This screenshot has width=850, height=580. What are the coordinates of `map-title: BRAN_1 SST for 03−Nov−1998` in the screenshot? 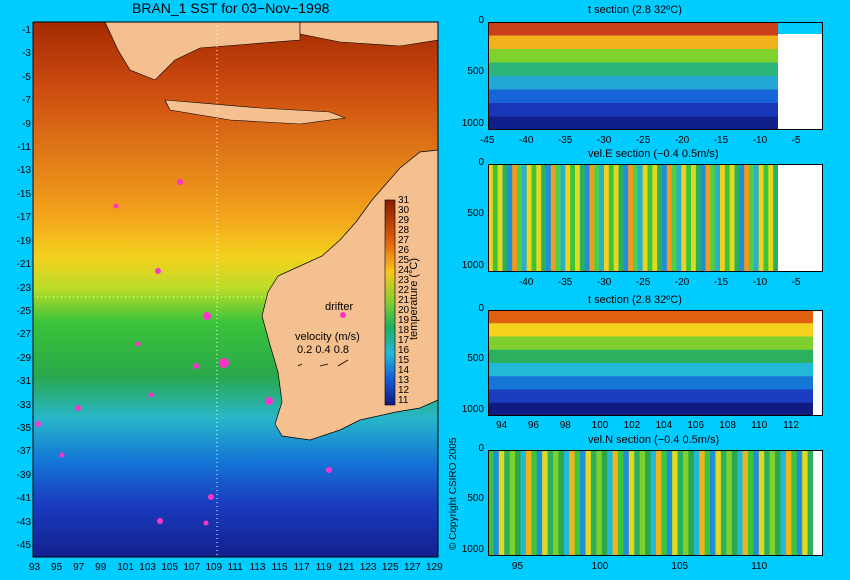 It's located at (231, 8).